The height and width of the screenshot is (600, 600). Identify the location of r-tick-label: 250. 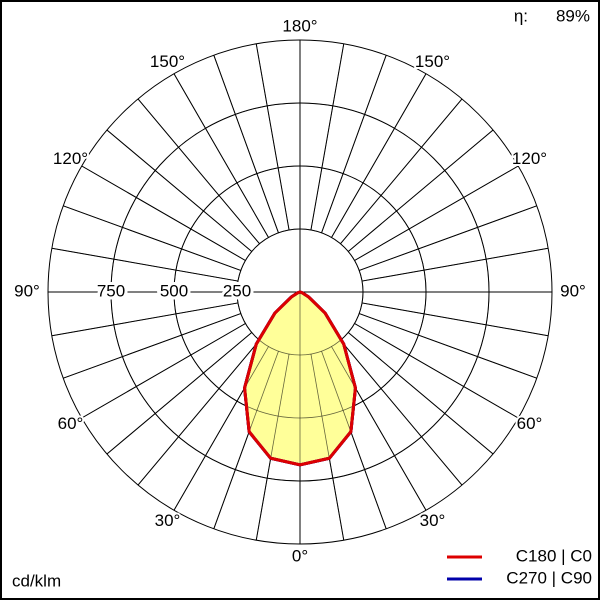
(237, 290).